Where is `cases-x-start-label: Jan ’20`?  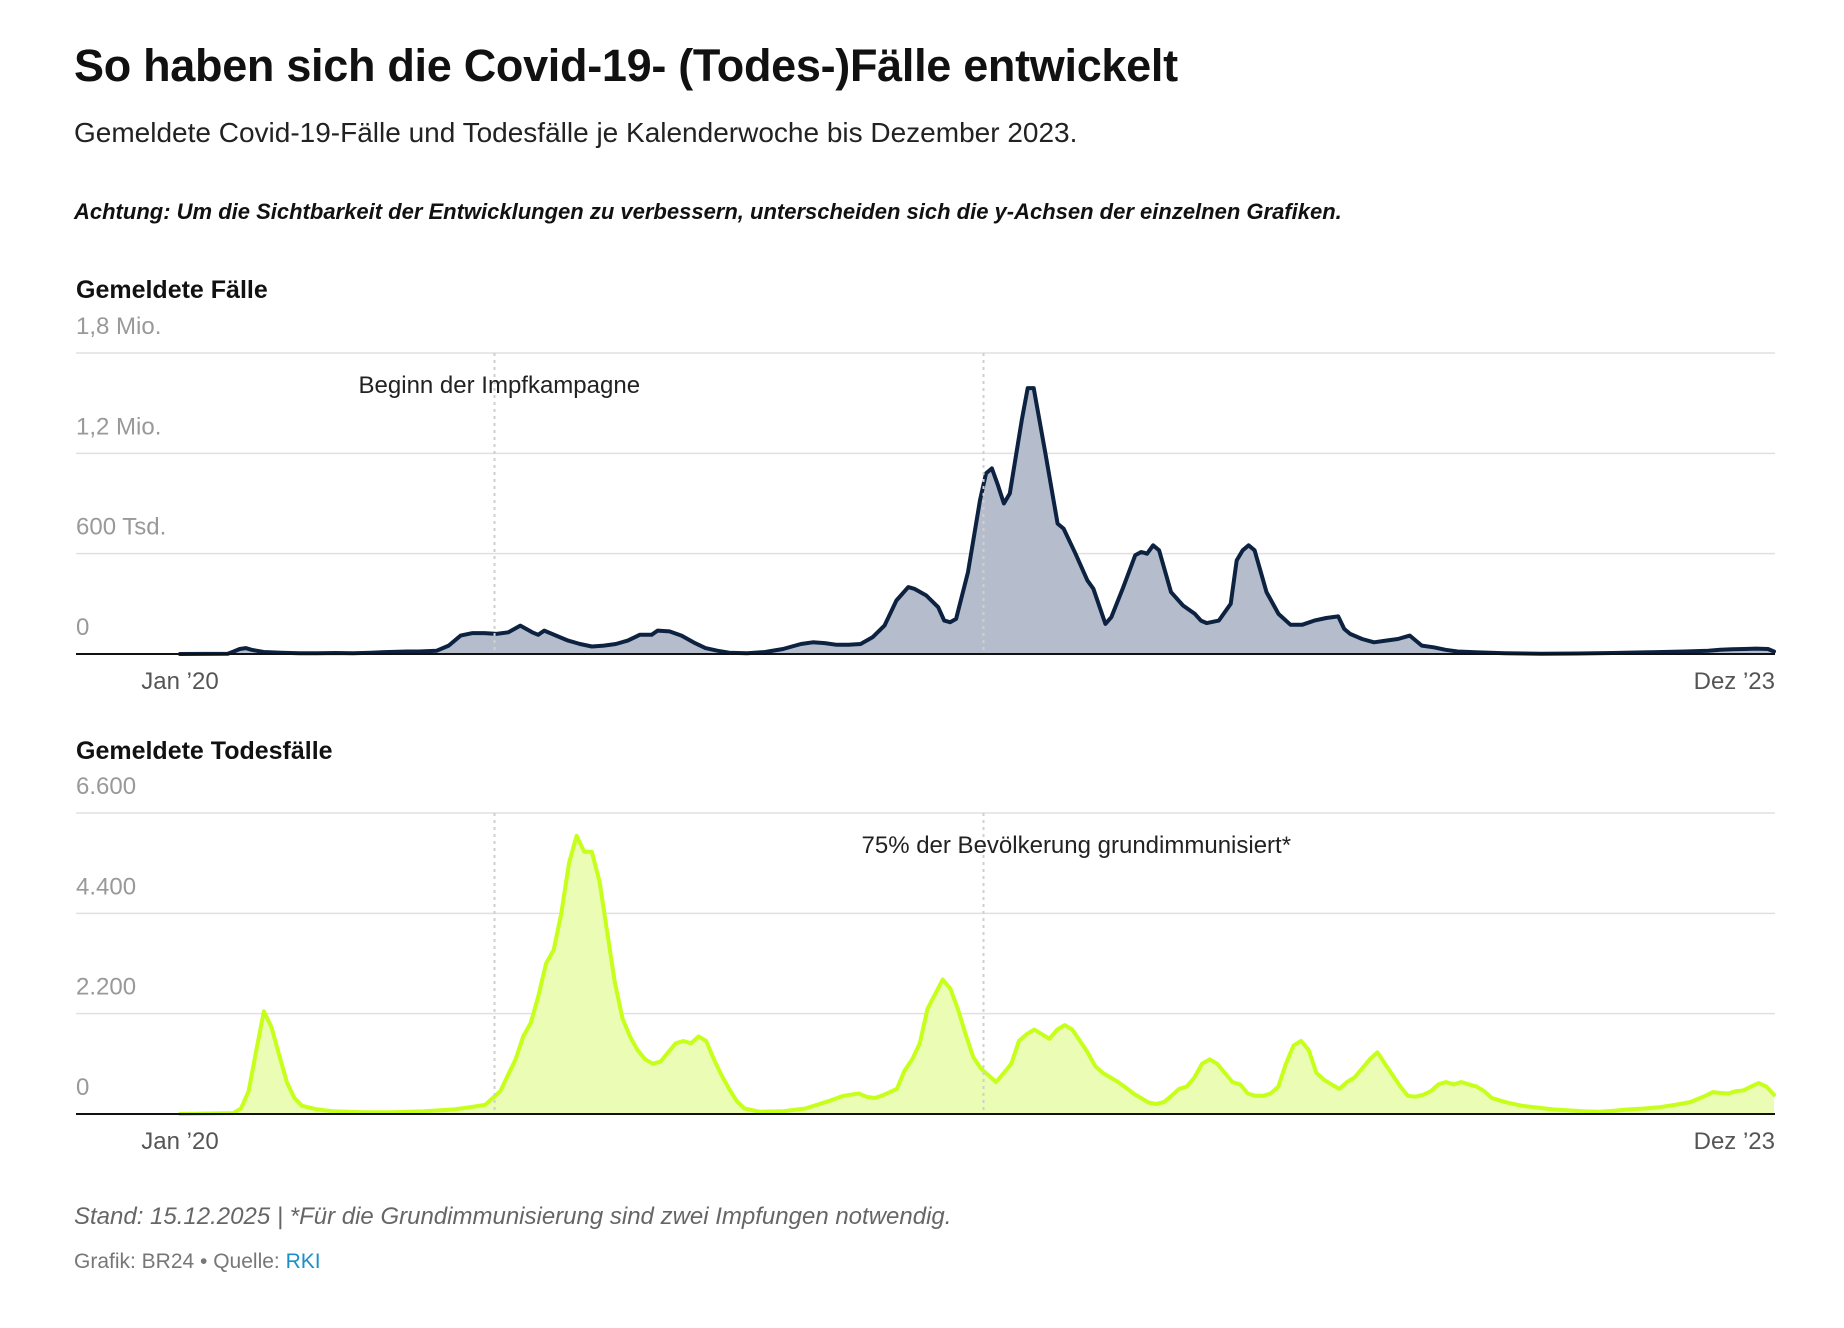 cases-x-start-label: Jan ’20 is located at coordinates (179, 681).